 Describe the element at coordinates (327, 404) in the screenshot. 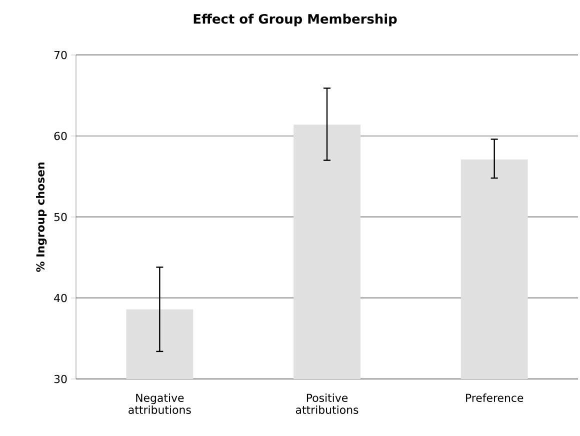

I see `x-tick-label: Positive attributions` at that location.